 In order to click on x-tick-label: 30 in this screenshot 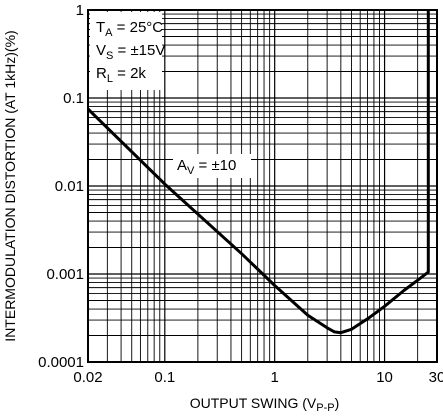, I will do `click(436, 377)`.